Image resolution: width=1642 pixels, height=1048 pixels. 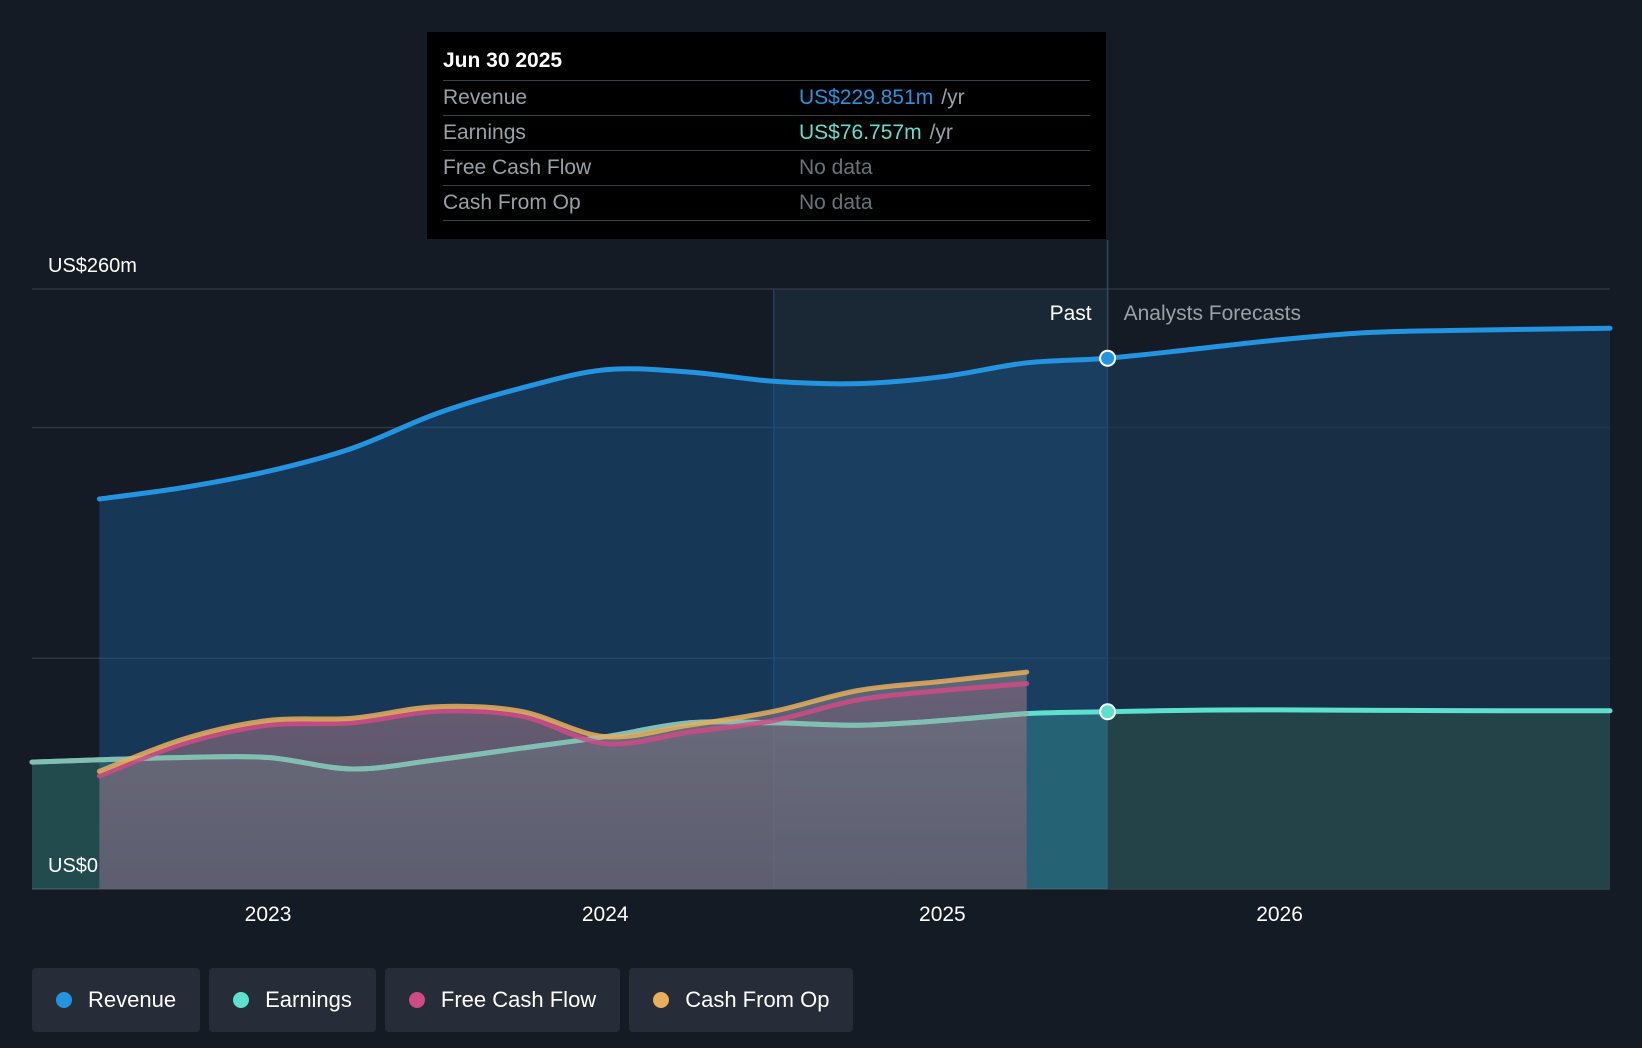 What do you see at coordinates (1212, 313) in the screenshot?
I see `forecast-label: Analysts Forecasts` at bounding box center [1212, 313].